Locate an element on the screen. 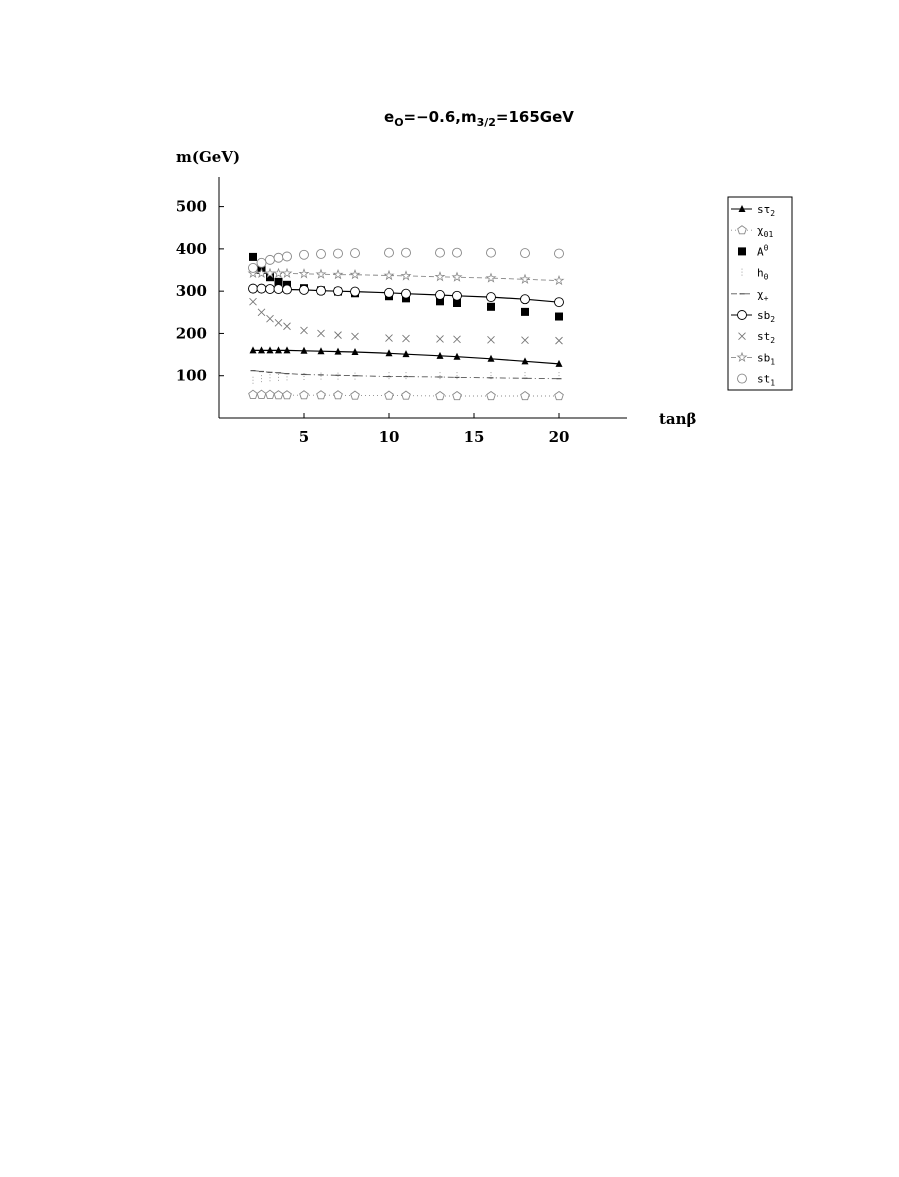  legend-label: sτ2 is located at coordinates (766, 210).